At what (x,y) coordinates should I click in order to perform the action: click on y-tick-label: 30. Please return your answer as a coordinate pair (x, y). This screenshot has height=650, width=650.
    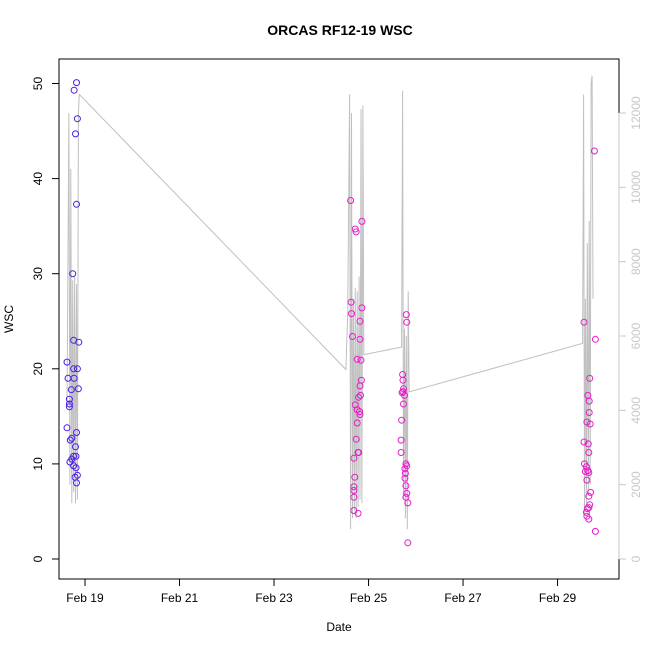
    Looking at the image, I should click on (38, 274).